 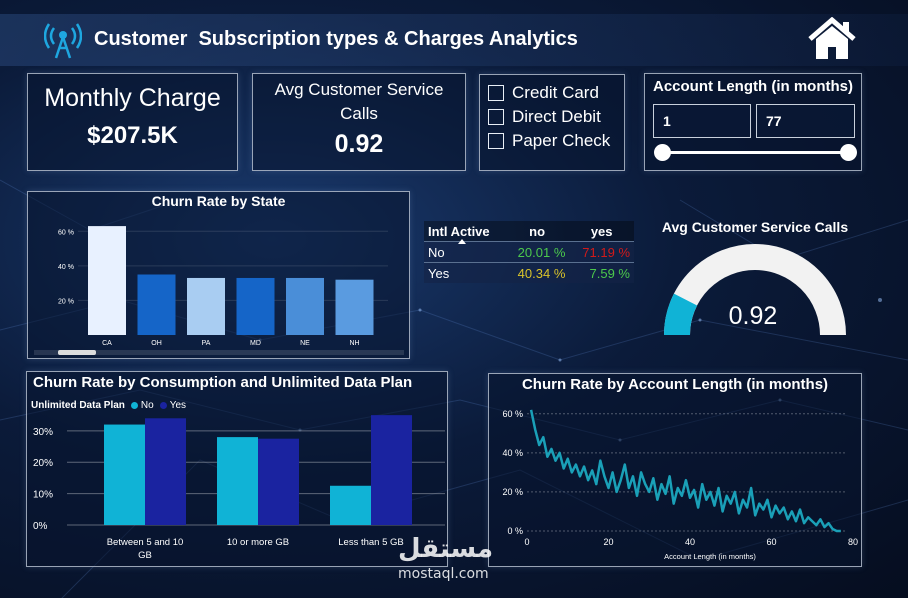 I want to click on avg-calls-value: 0.92, so click(x=359, y=144).